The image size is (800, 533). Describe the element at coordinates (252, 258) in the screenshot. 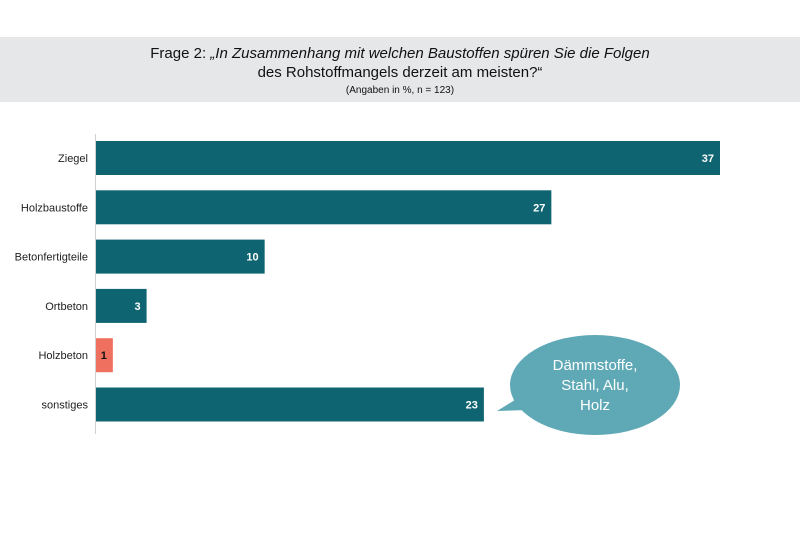

I see `value-label: 10` at that location.